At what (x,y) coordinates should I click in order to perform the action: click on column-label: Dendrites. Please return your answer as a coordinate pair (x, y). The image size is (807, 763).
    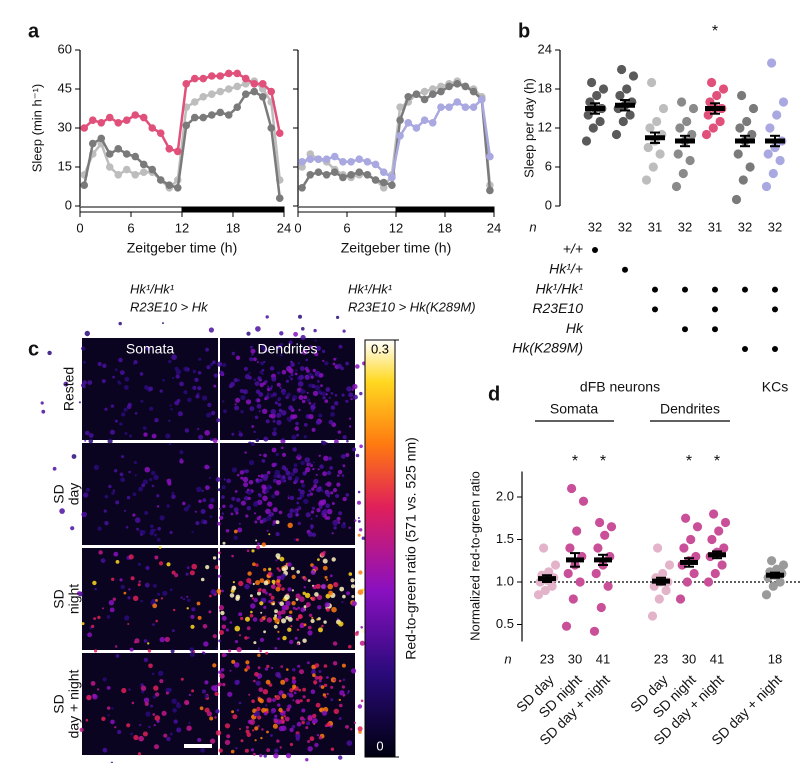
    Looking at the image, I should click on (288, 349).